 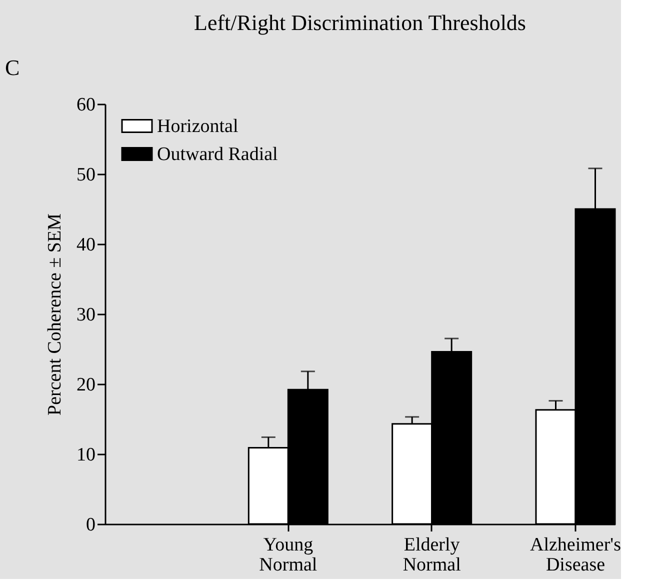 What do you see at coordinates (91, 525) in the screenshot?
I see `y-tick-label: 0` at bounding box center [91, 525].